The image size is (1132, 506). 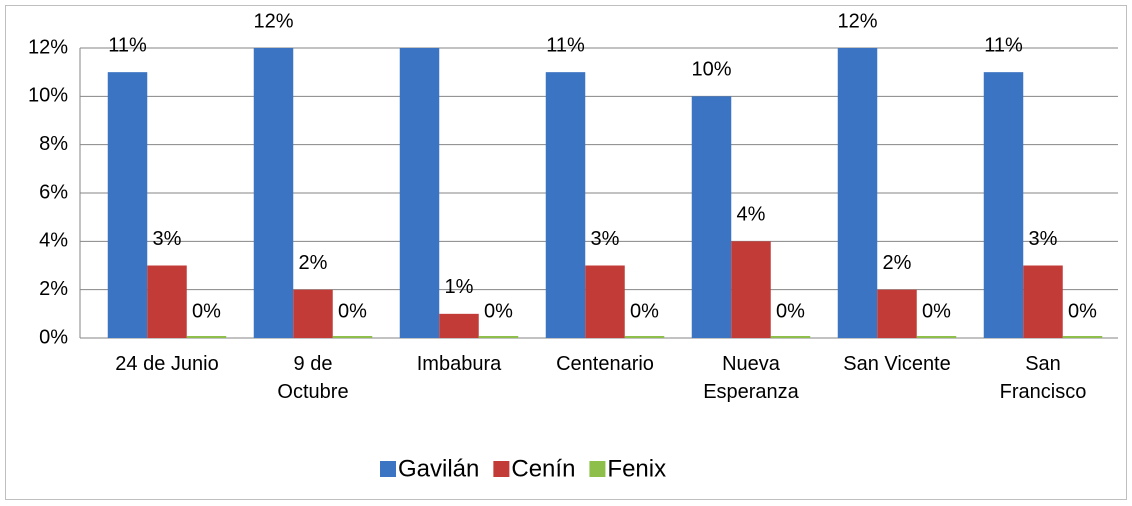 I want to click on data-label: 4%, so click(x=751, y=215).